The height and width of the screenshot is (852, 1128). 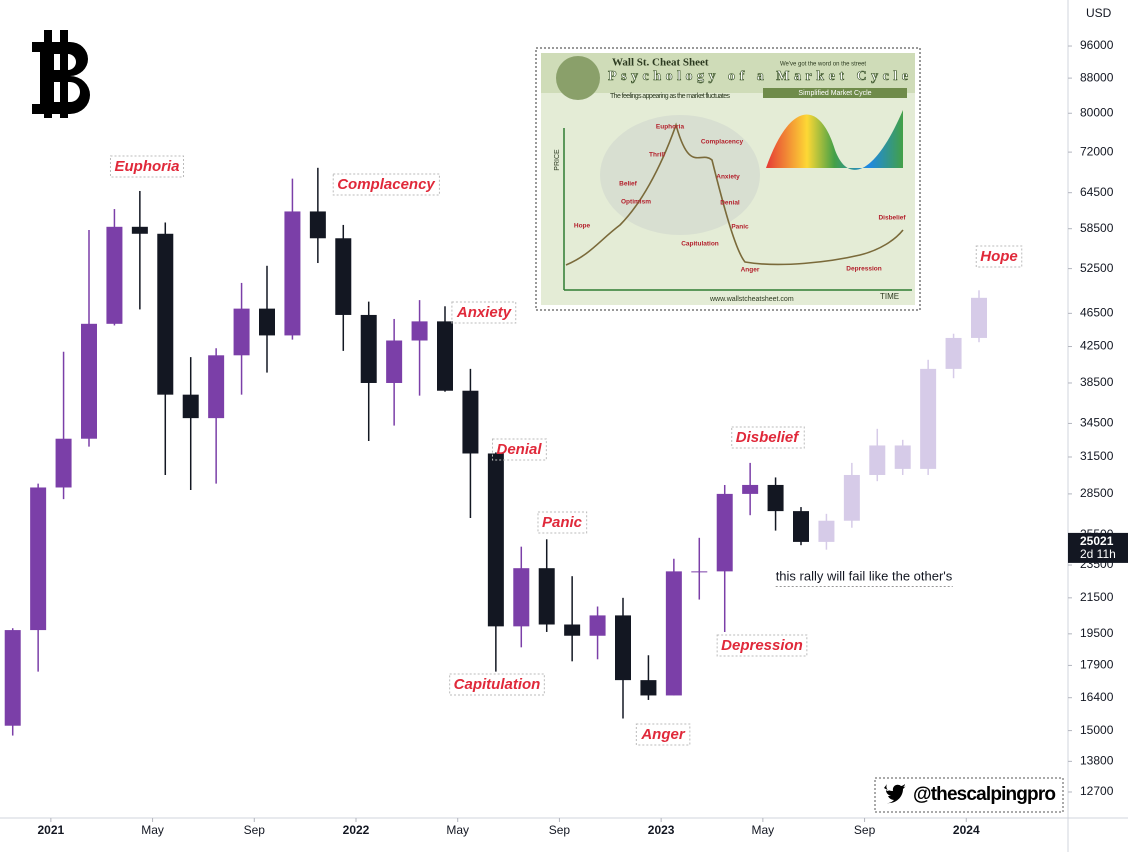 I want to click on inset-time-label: TIME, so click(x=889, y=296).